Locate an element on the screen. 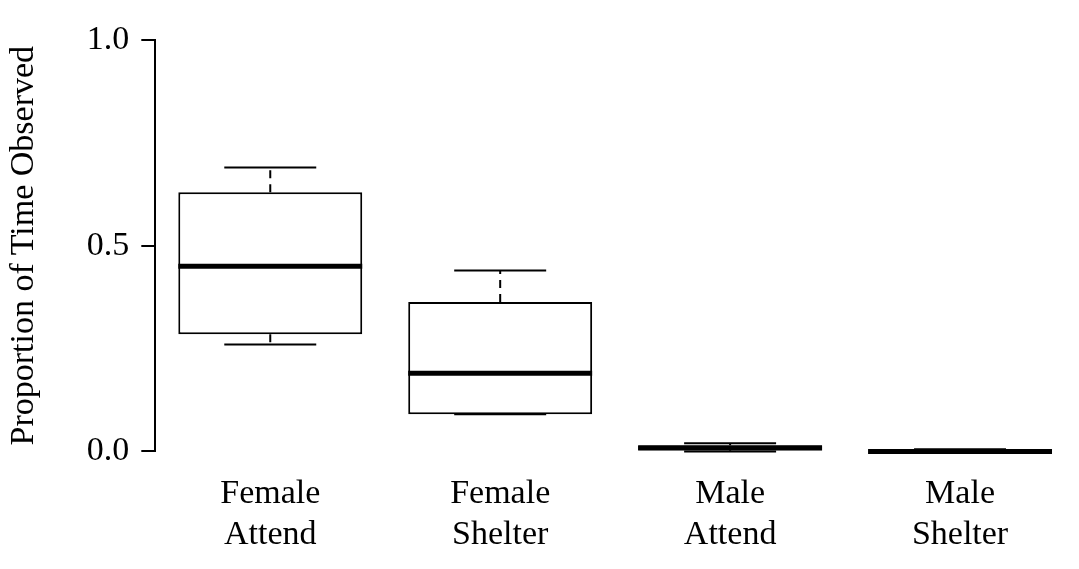  y-axis-title: Proportion of Time Observed is located at coordinates (22, 245).